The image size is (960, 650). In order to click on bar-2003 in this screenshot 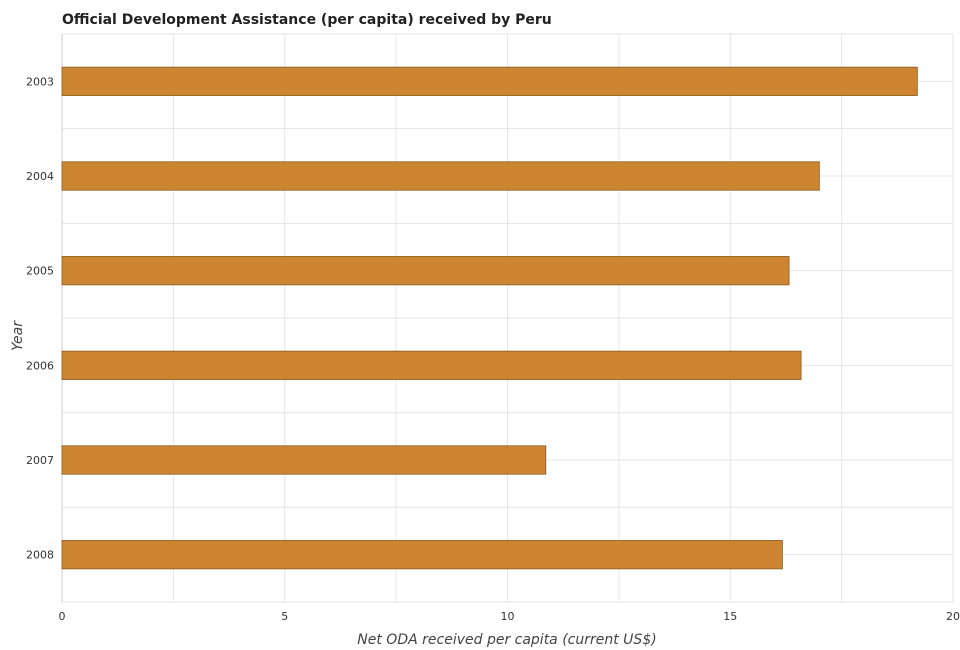, I will do `click(489, 81)`.